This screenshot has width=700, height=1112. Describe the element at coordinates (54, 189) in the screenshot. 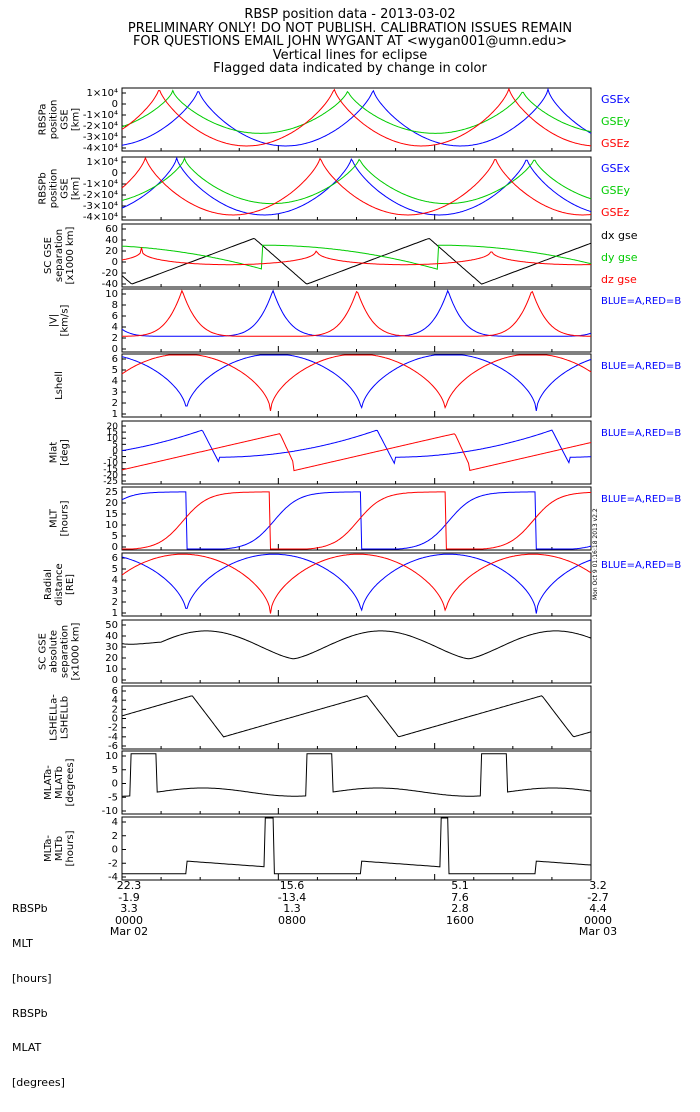

I see `y-axis-label: position` at that location.